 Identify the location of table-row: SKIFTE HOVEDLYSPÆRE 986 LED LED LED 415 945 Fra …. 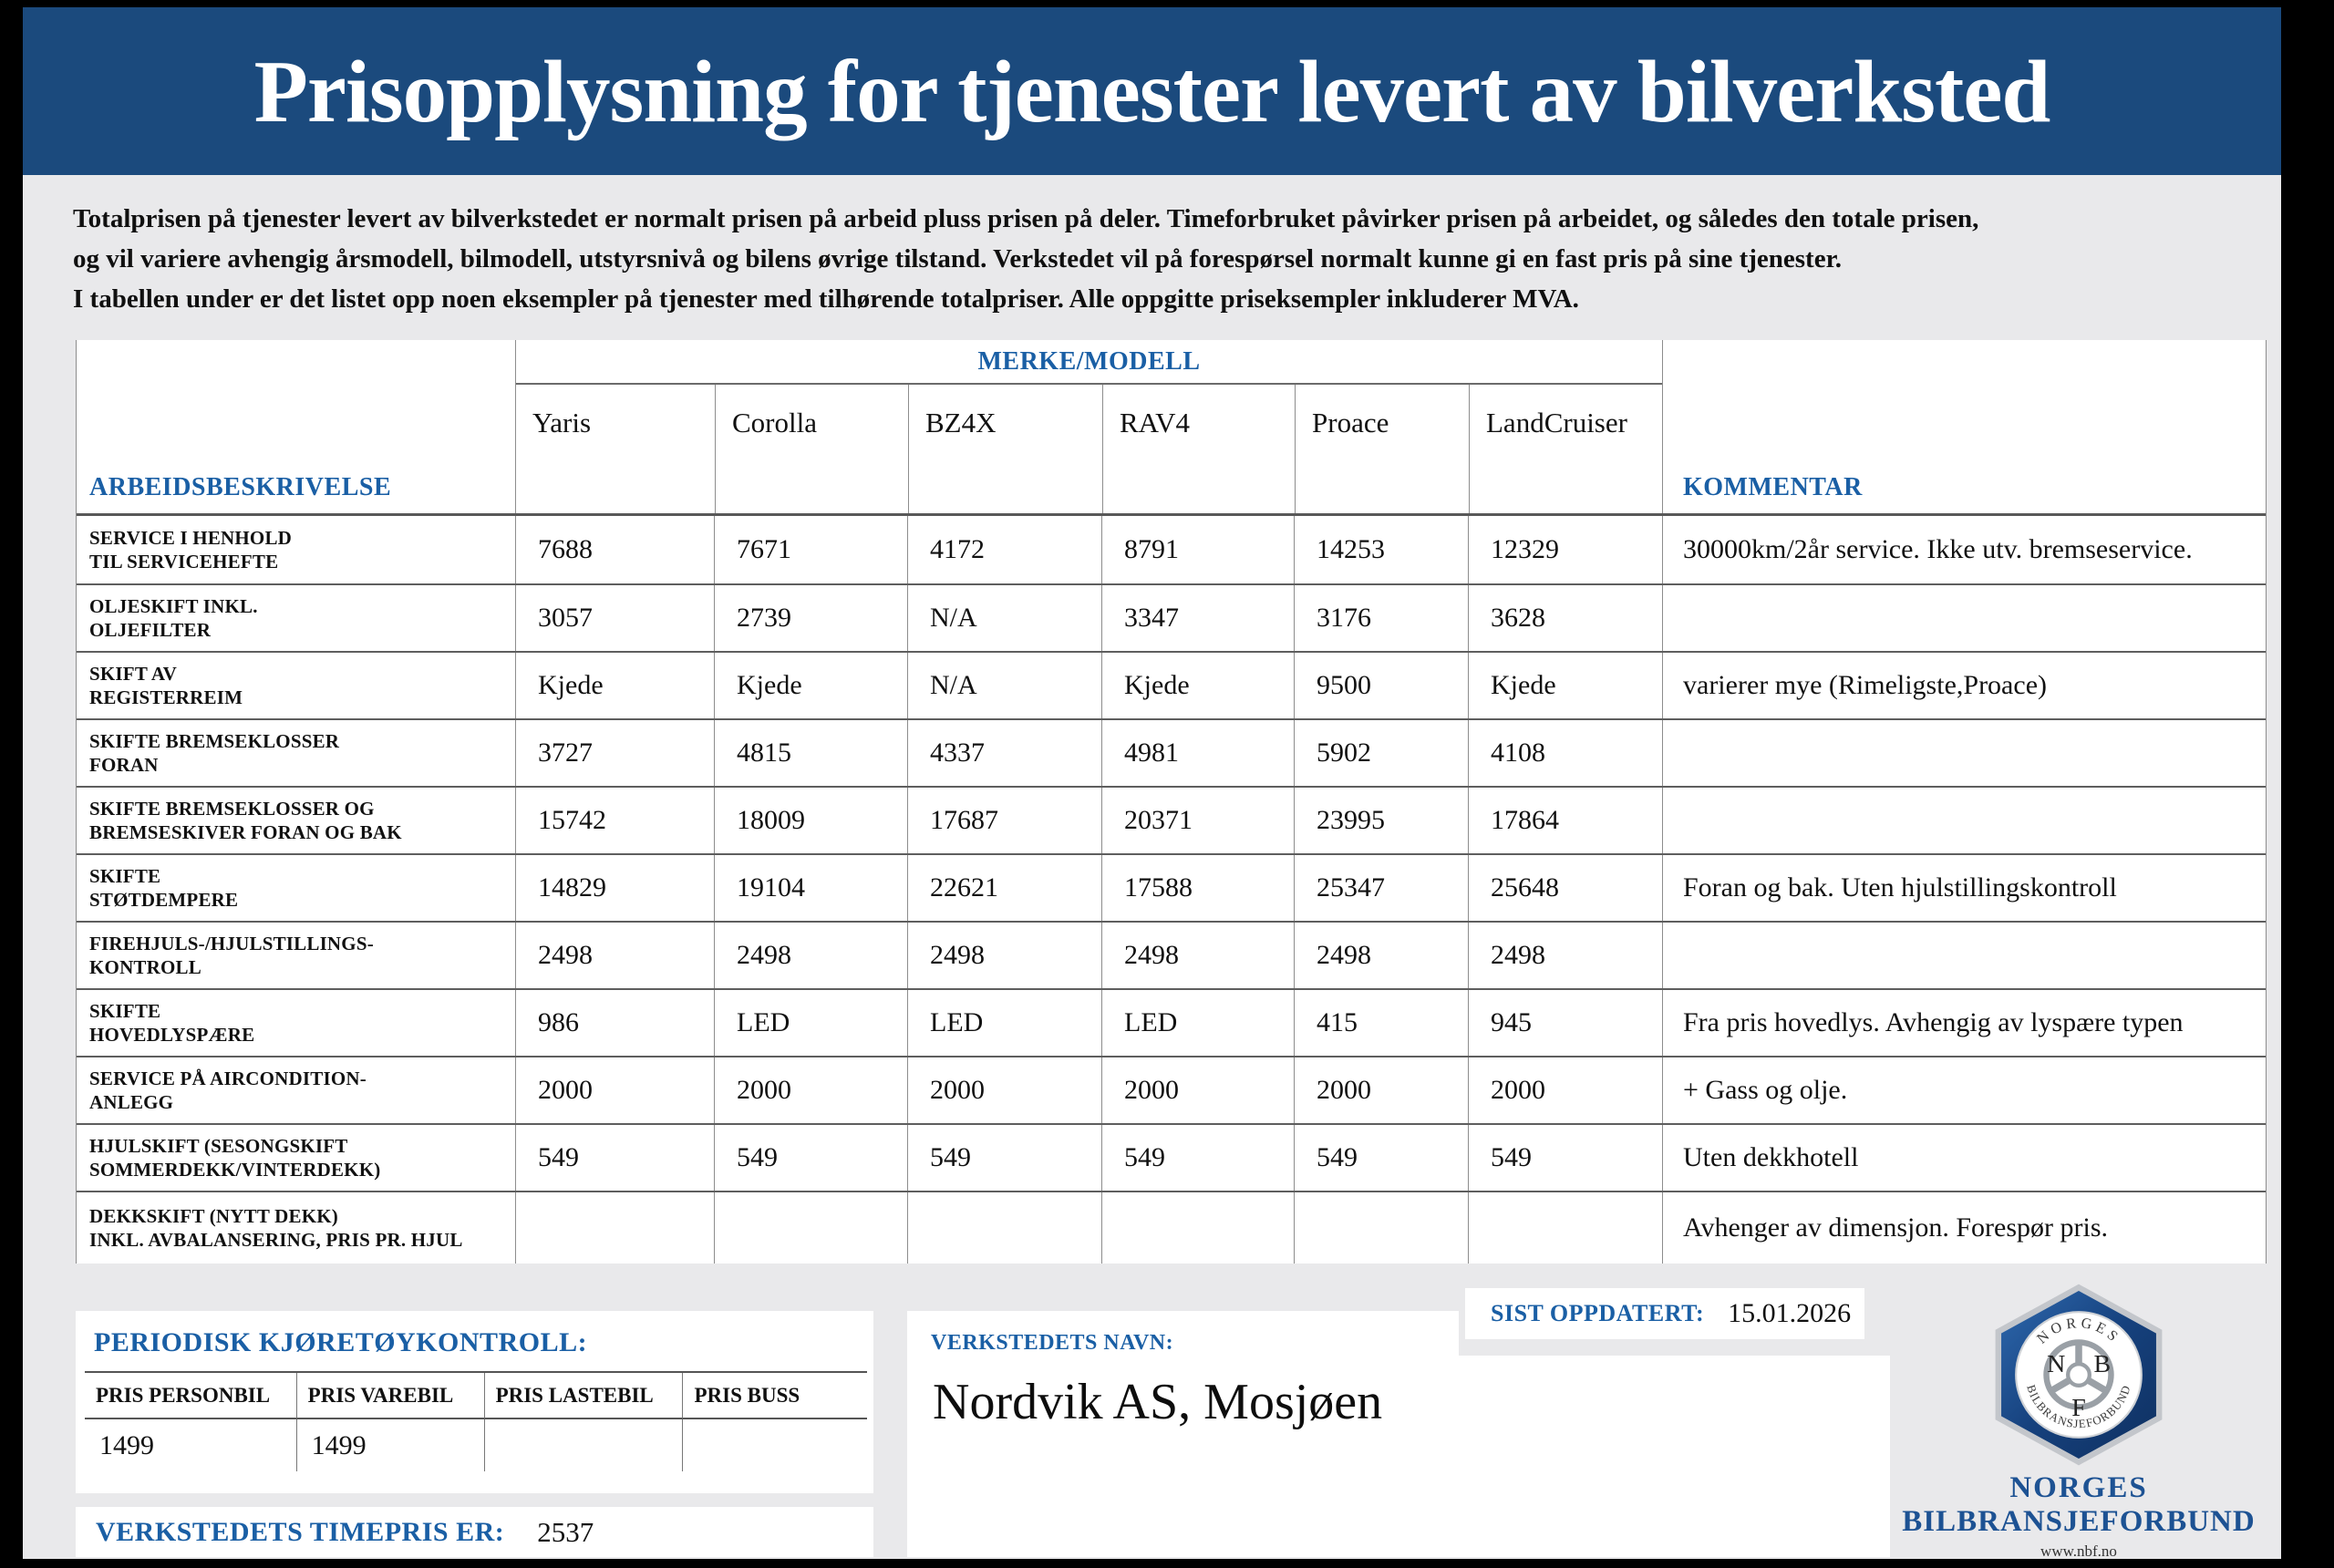
(1172, 1022).